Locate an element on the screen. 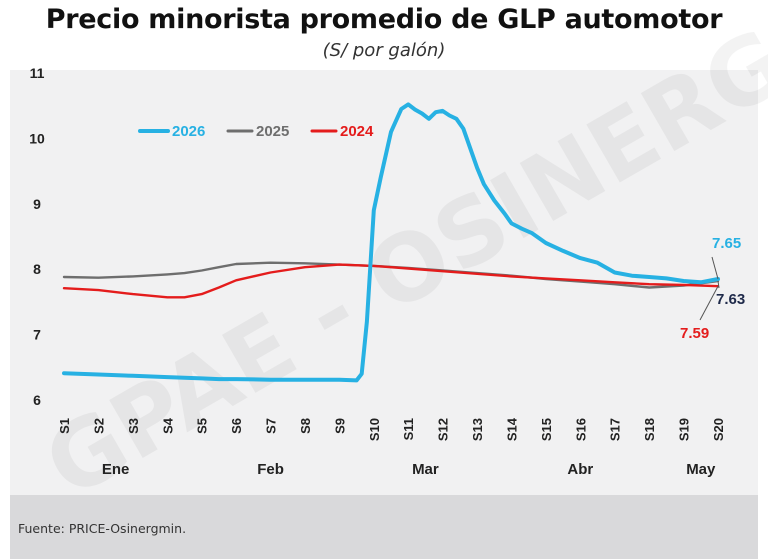 The width and height of the screenshot is (768, 559). end-label-2026: 7.65 is located at coordinates (726, 243).